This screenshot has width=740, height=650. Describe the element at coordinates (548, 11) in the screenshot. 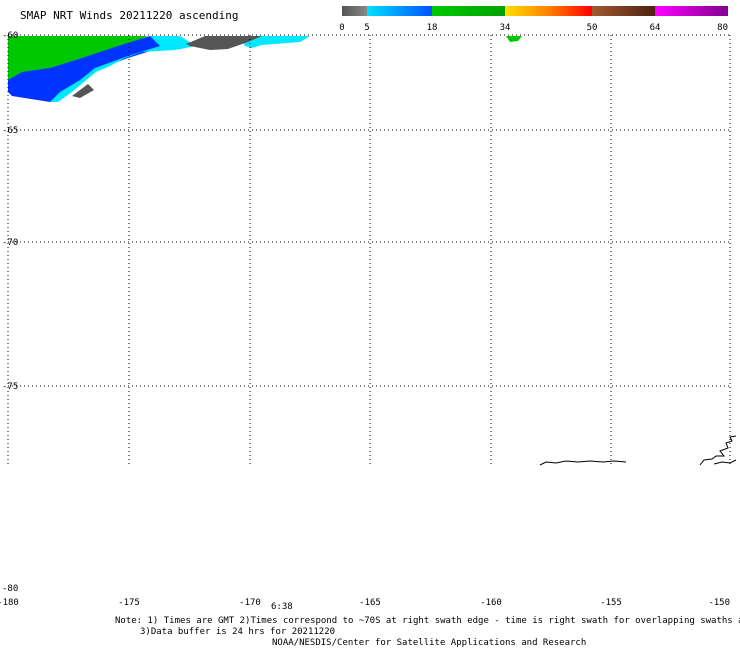

I see `colorbar-segment-gale` at that location.